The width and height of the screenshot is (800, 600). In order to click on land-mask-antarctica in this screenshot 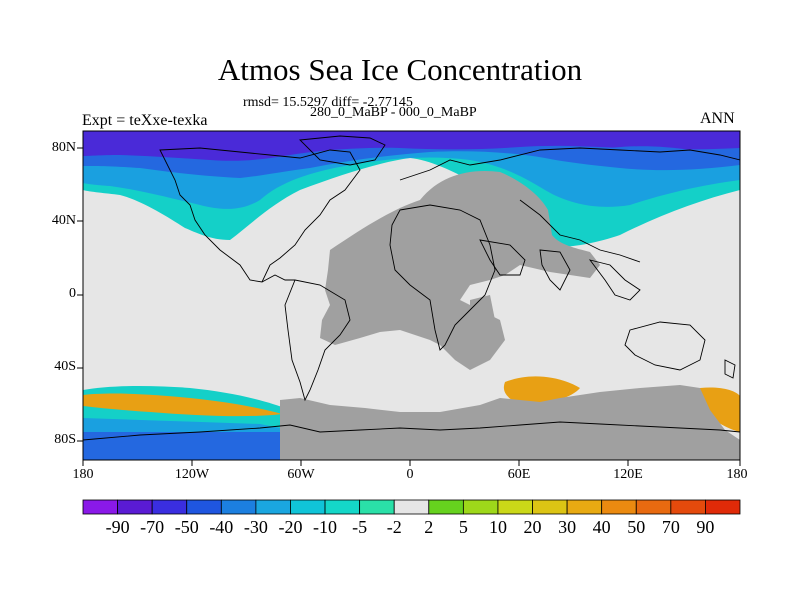, I will do `click(510, 422)`.